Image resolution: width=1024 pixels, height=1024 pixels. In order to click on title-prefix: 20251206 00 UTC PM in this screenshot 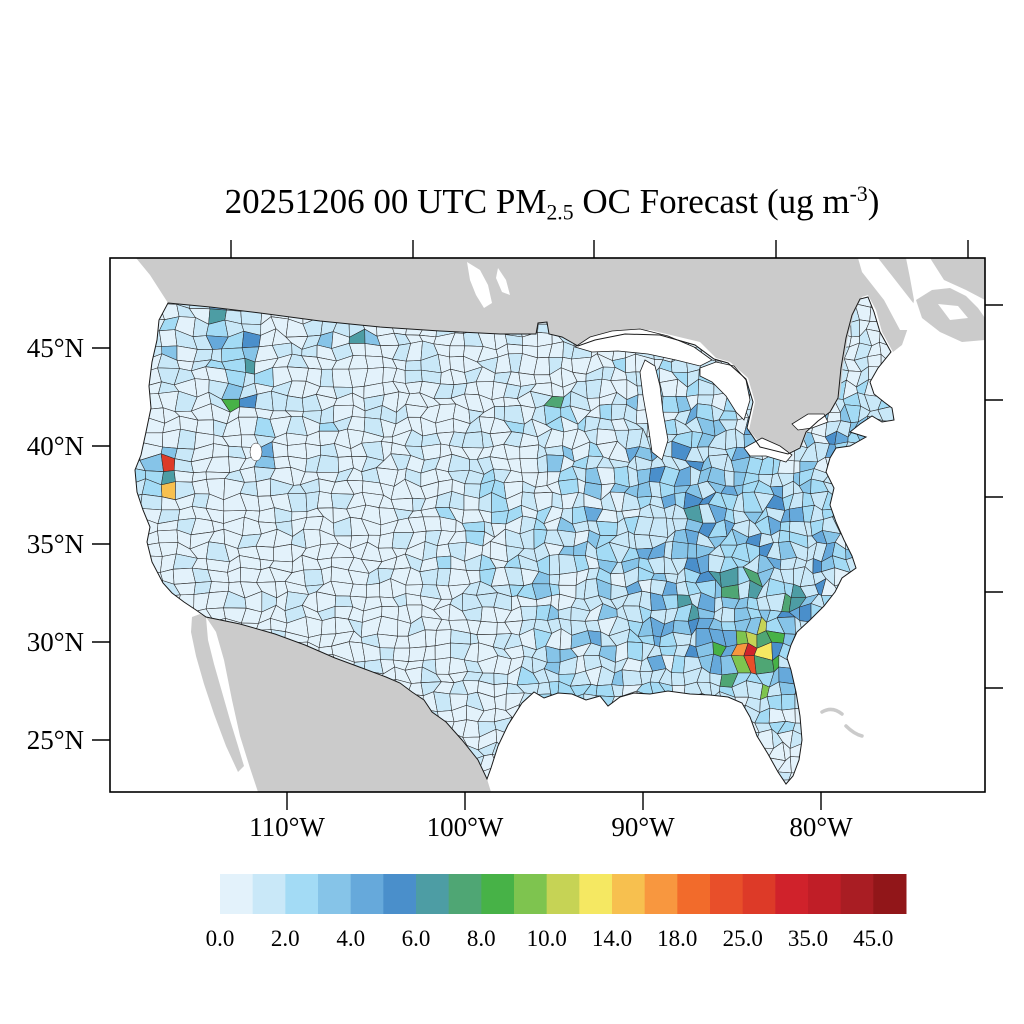, I will do `click(385, 201)`.